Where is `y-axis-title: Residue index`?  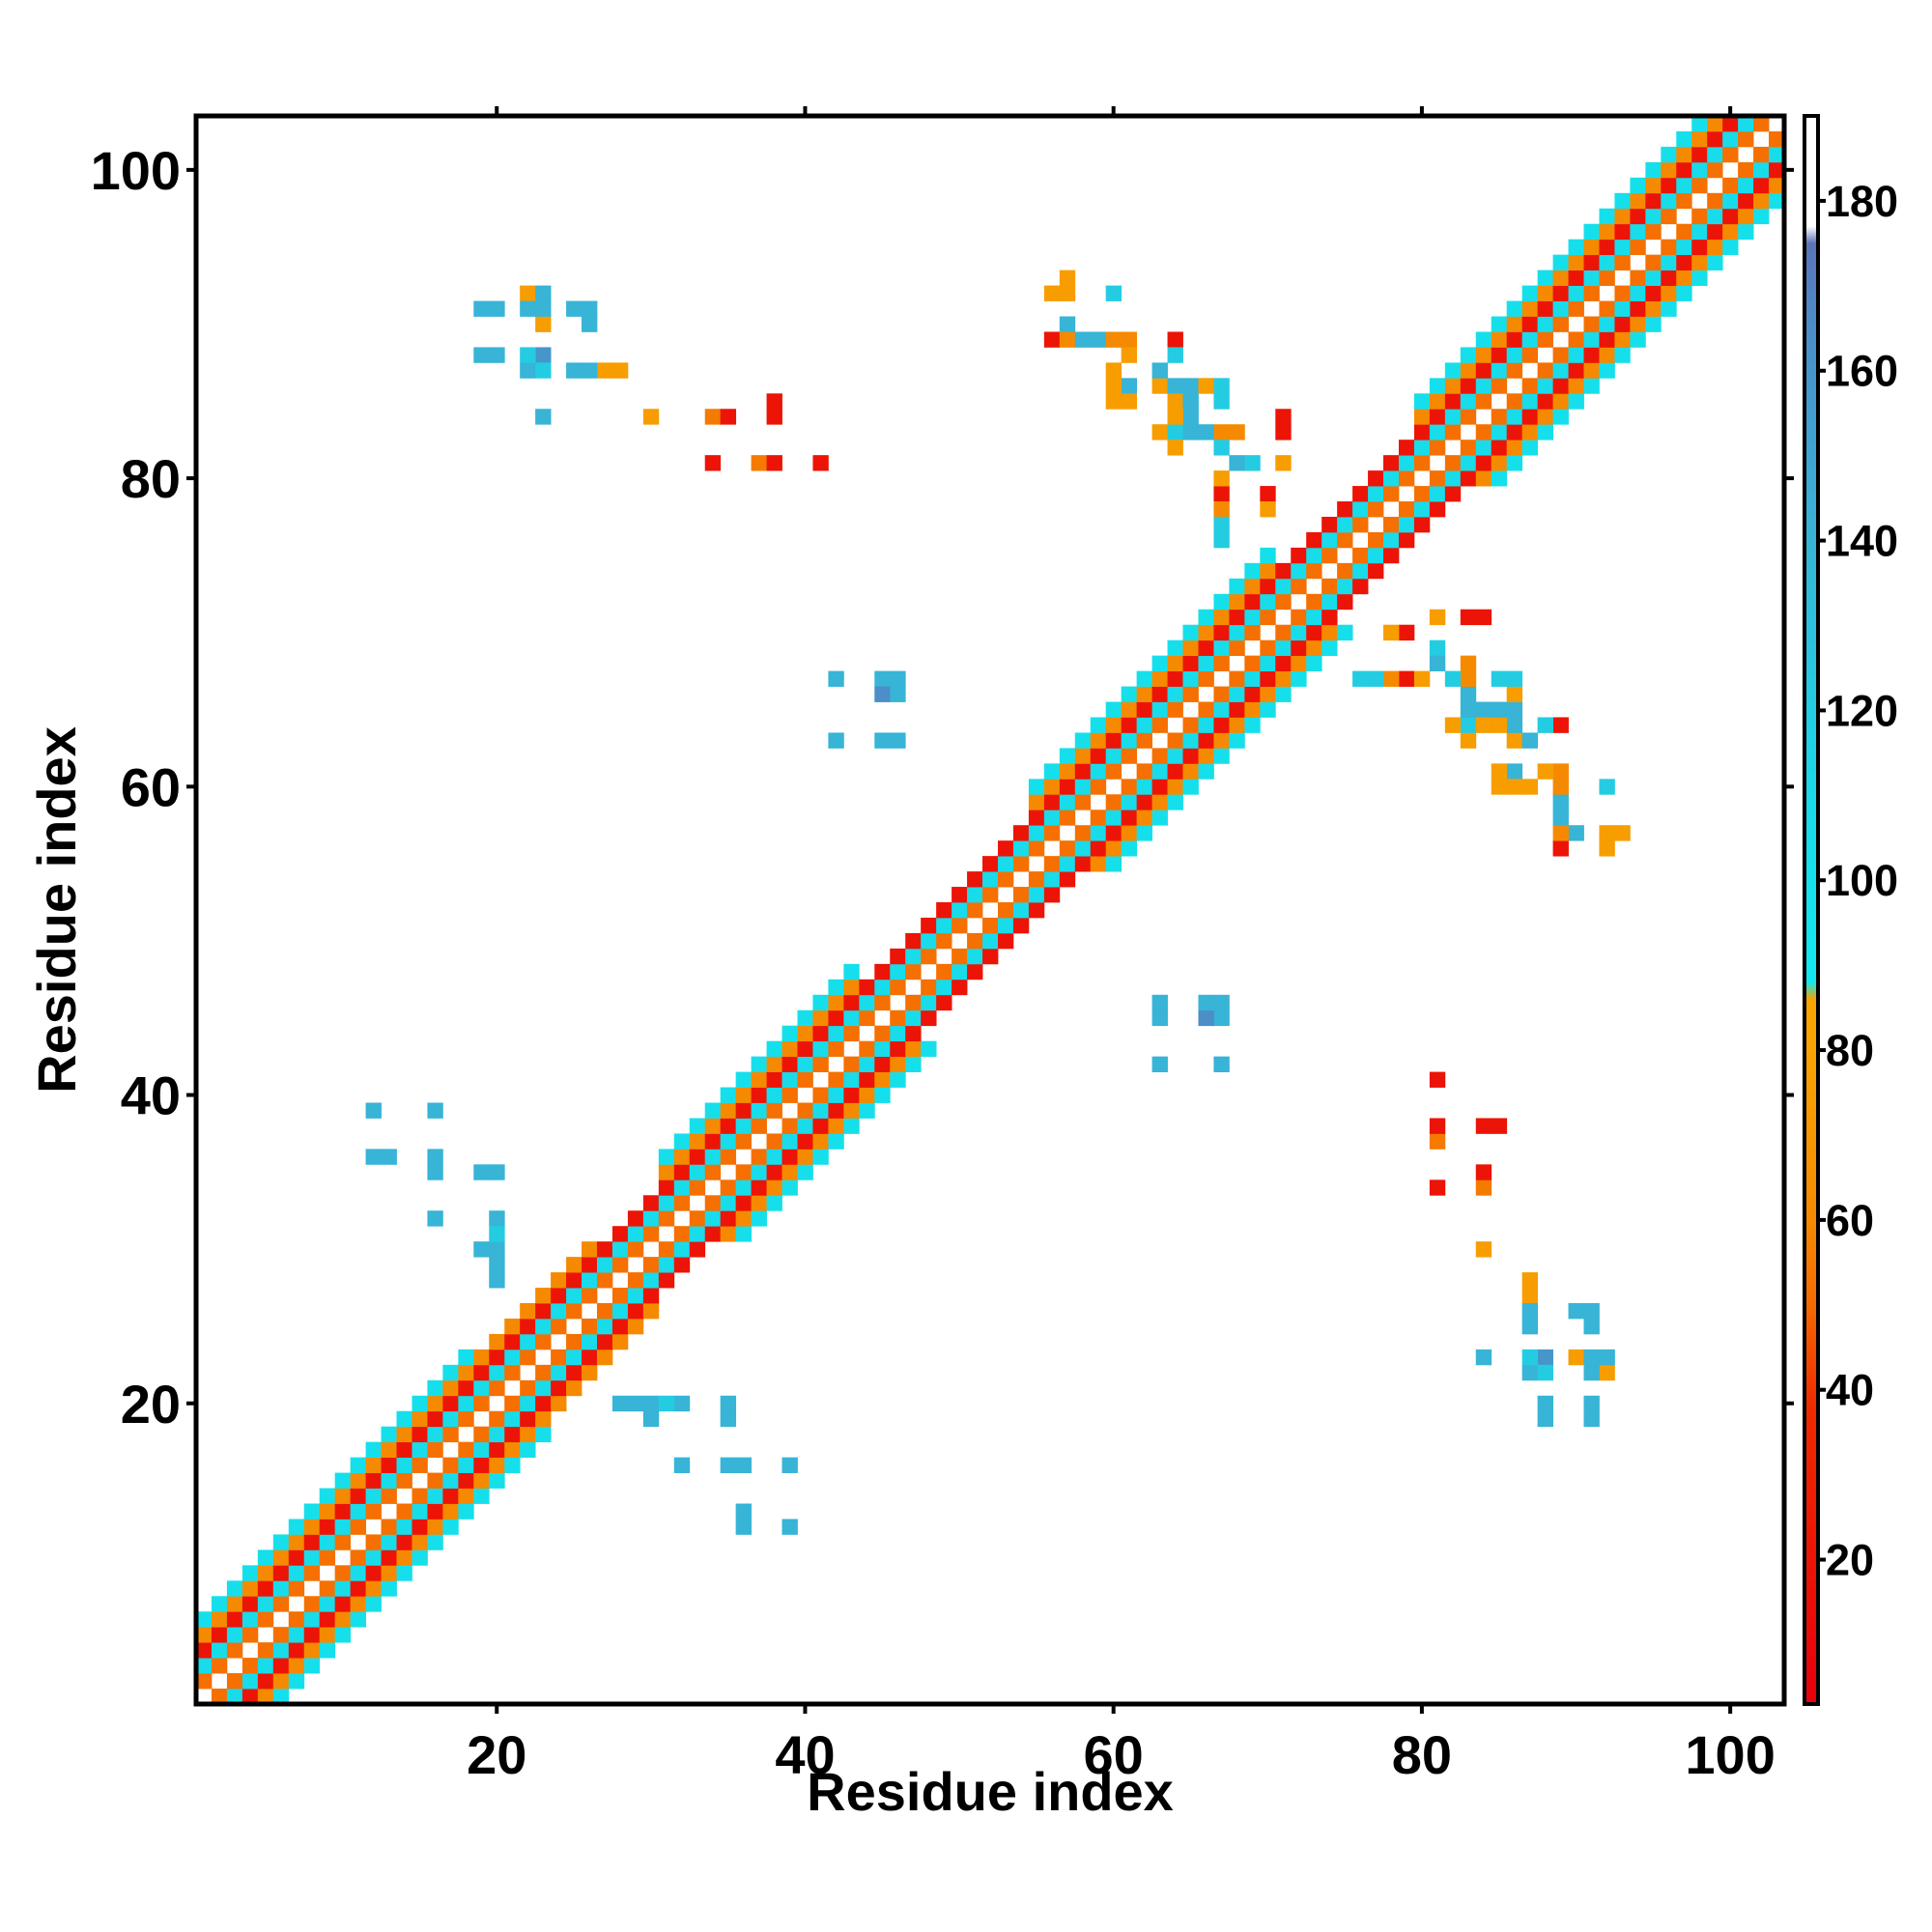 y-axis-title: Residue index is located at coordinates (56, 910).